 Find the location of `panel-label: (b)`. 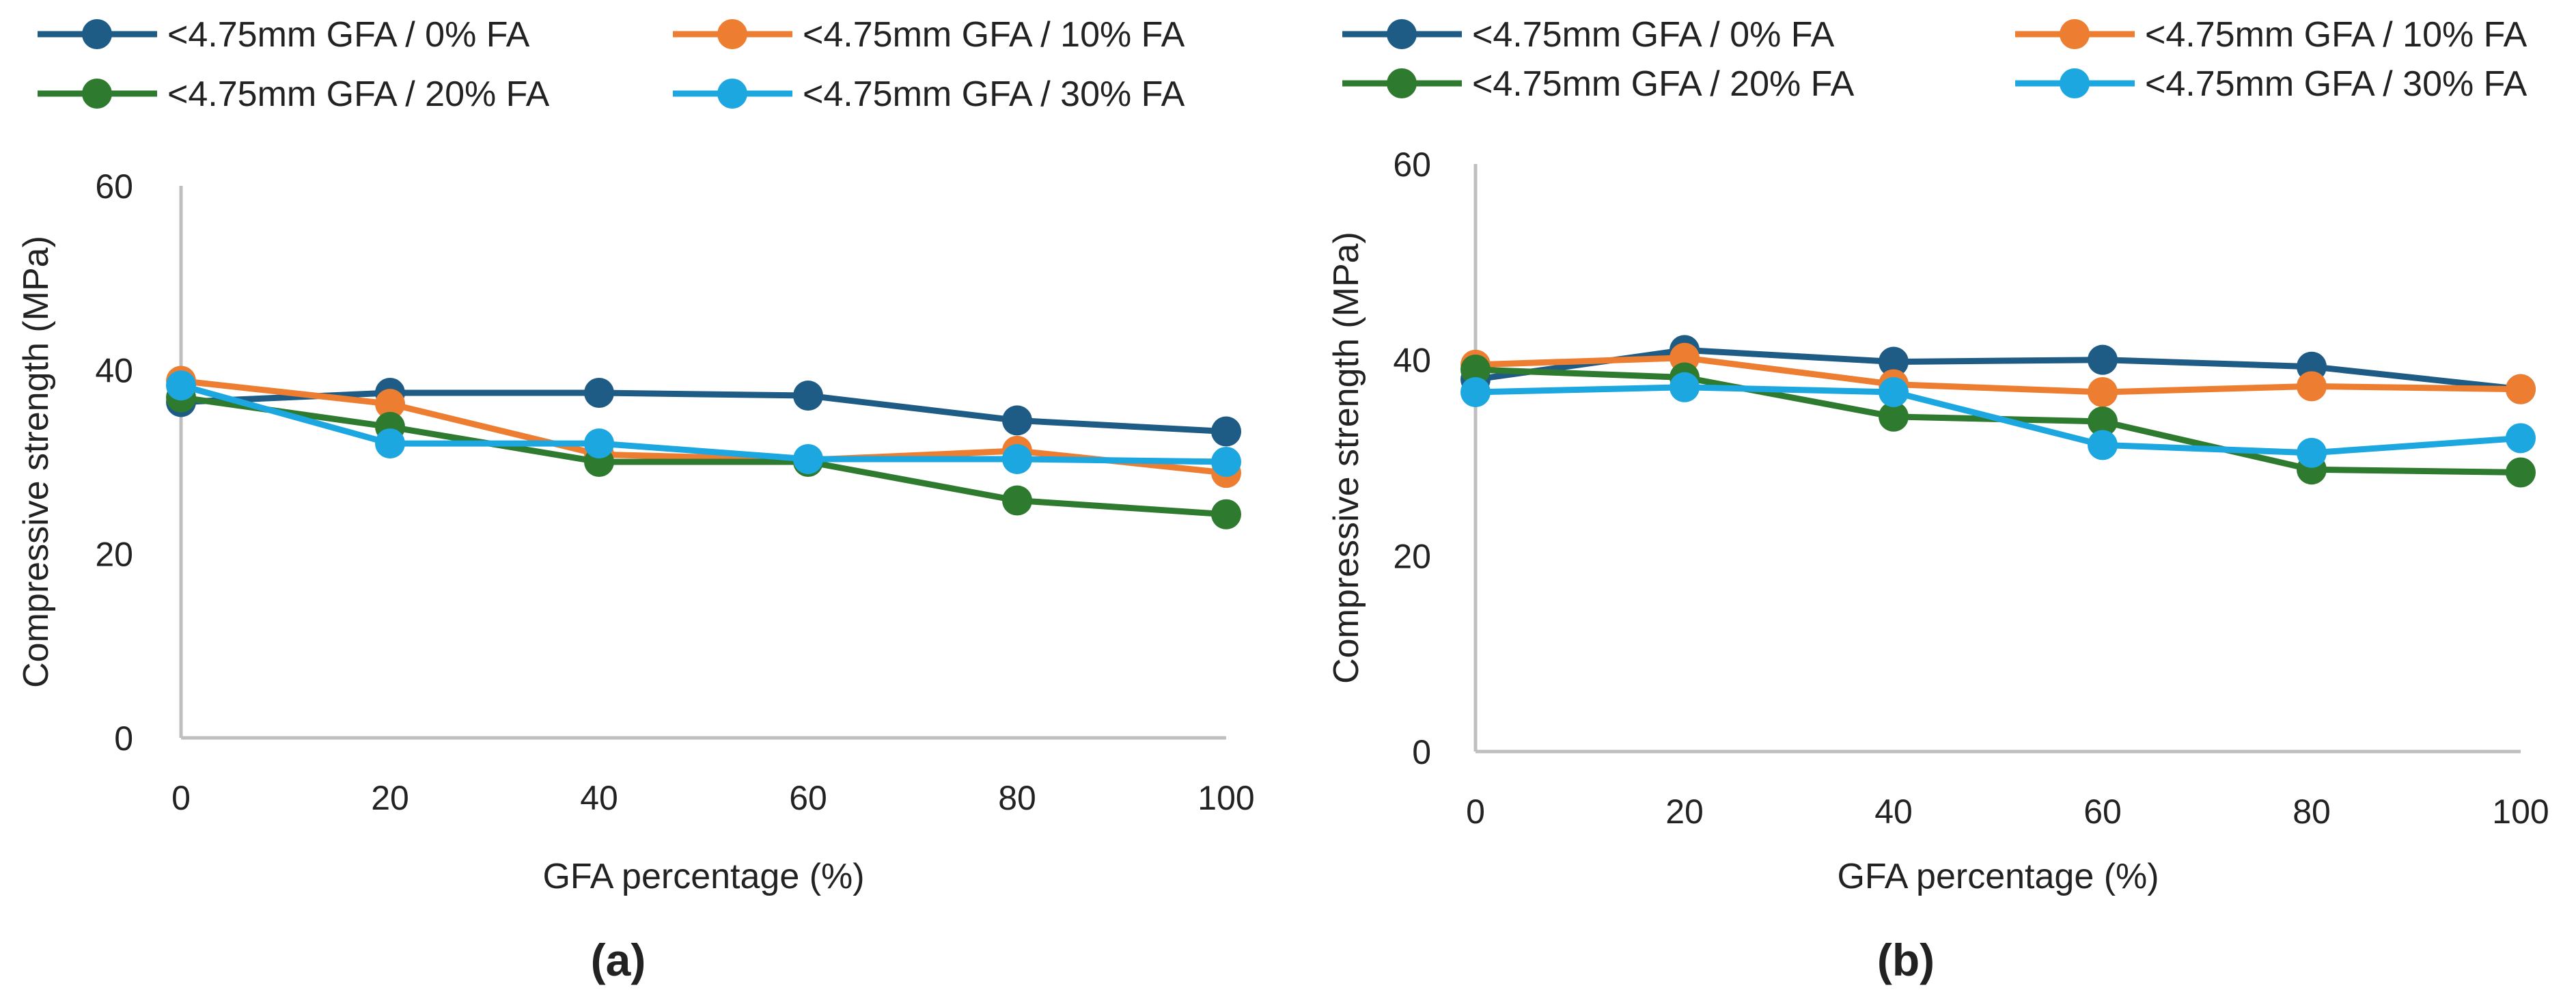

panel-label: (b) is located at coordinates (1906, 960).